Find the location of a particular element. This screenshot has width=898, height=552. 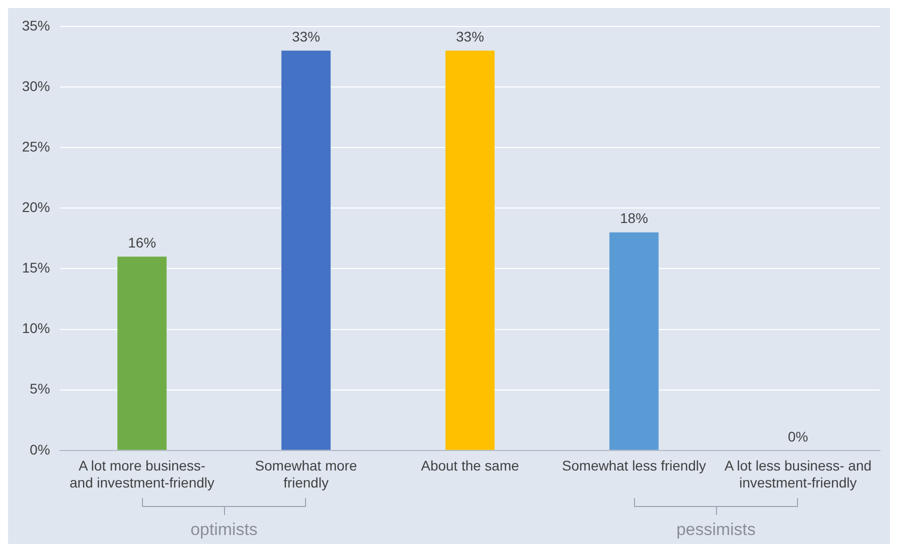

text: pessimists is located at coordinates (716, 530).